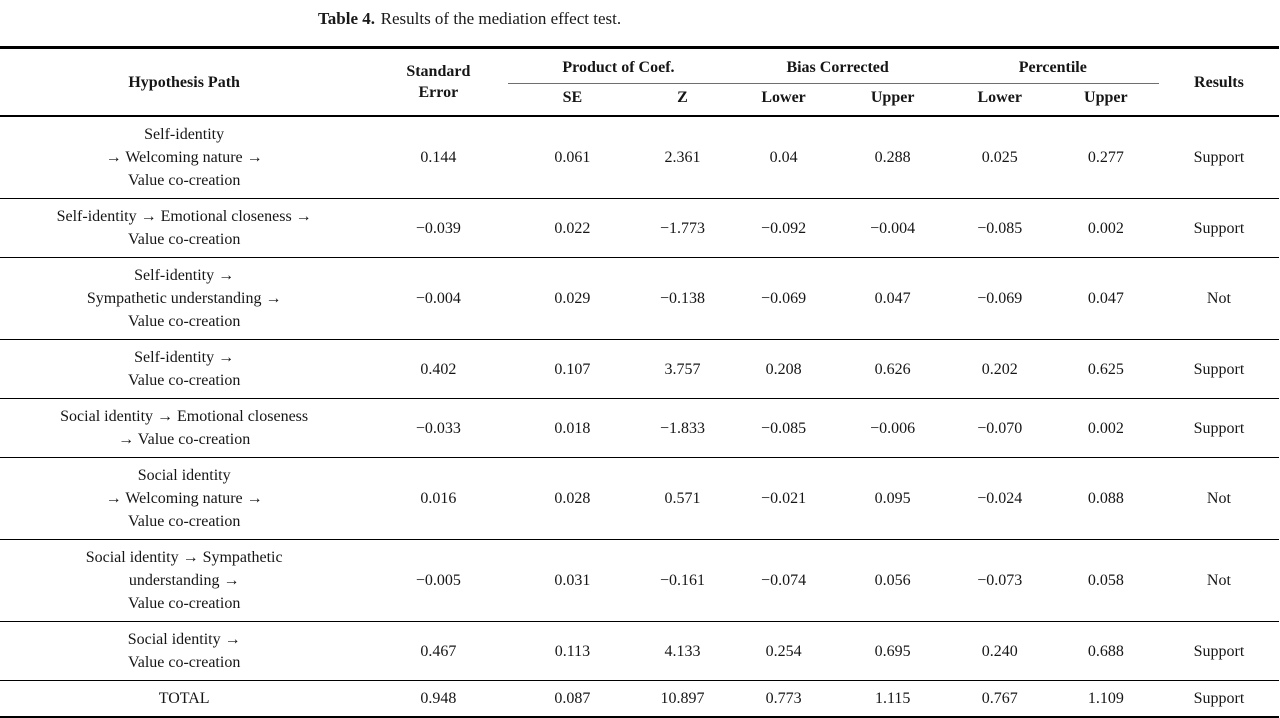  I want to click on cell-hypothesis-path: Social identity → Value co-creation, so click(184, 651).